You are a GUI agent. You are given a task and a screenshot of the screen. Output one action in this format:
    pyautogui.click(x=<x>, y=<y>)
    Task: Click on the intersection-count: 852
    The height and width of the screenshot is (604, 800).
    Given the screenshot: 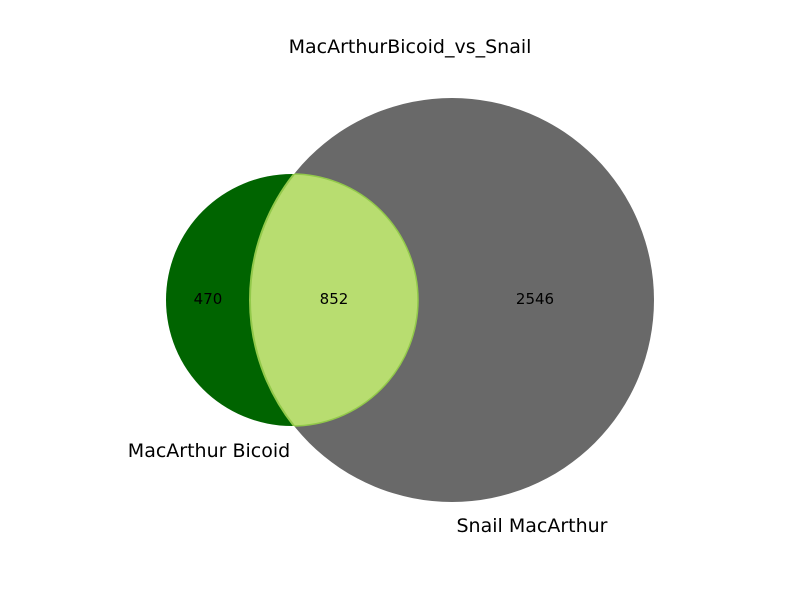 What is the action you would take?
    pyautogui.click(x=334, y=299)
    